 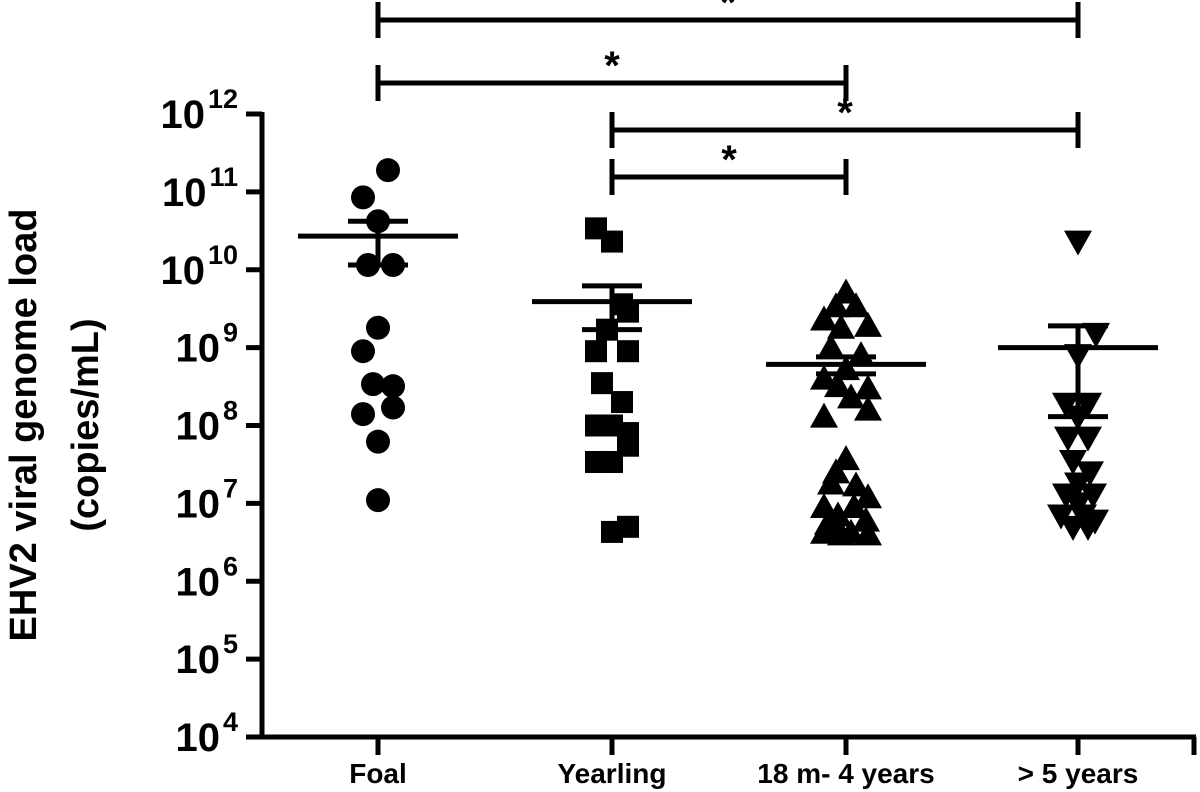 What do you see at coordinates (1078, 773) in the screenshot?
I see `x-tick-label: > 5 years` at bounding box center [1078, 773].